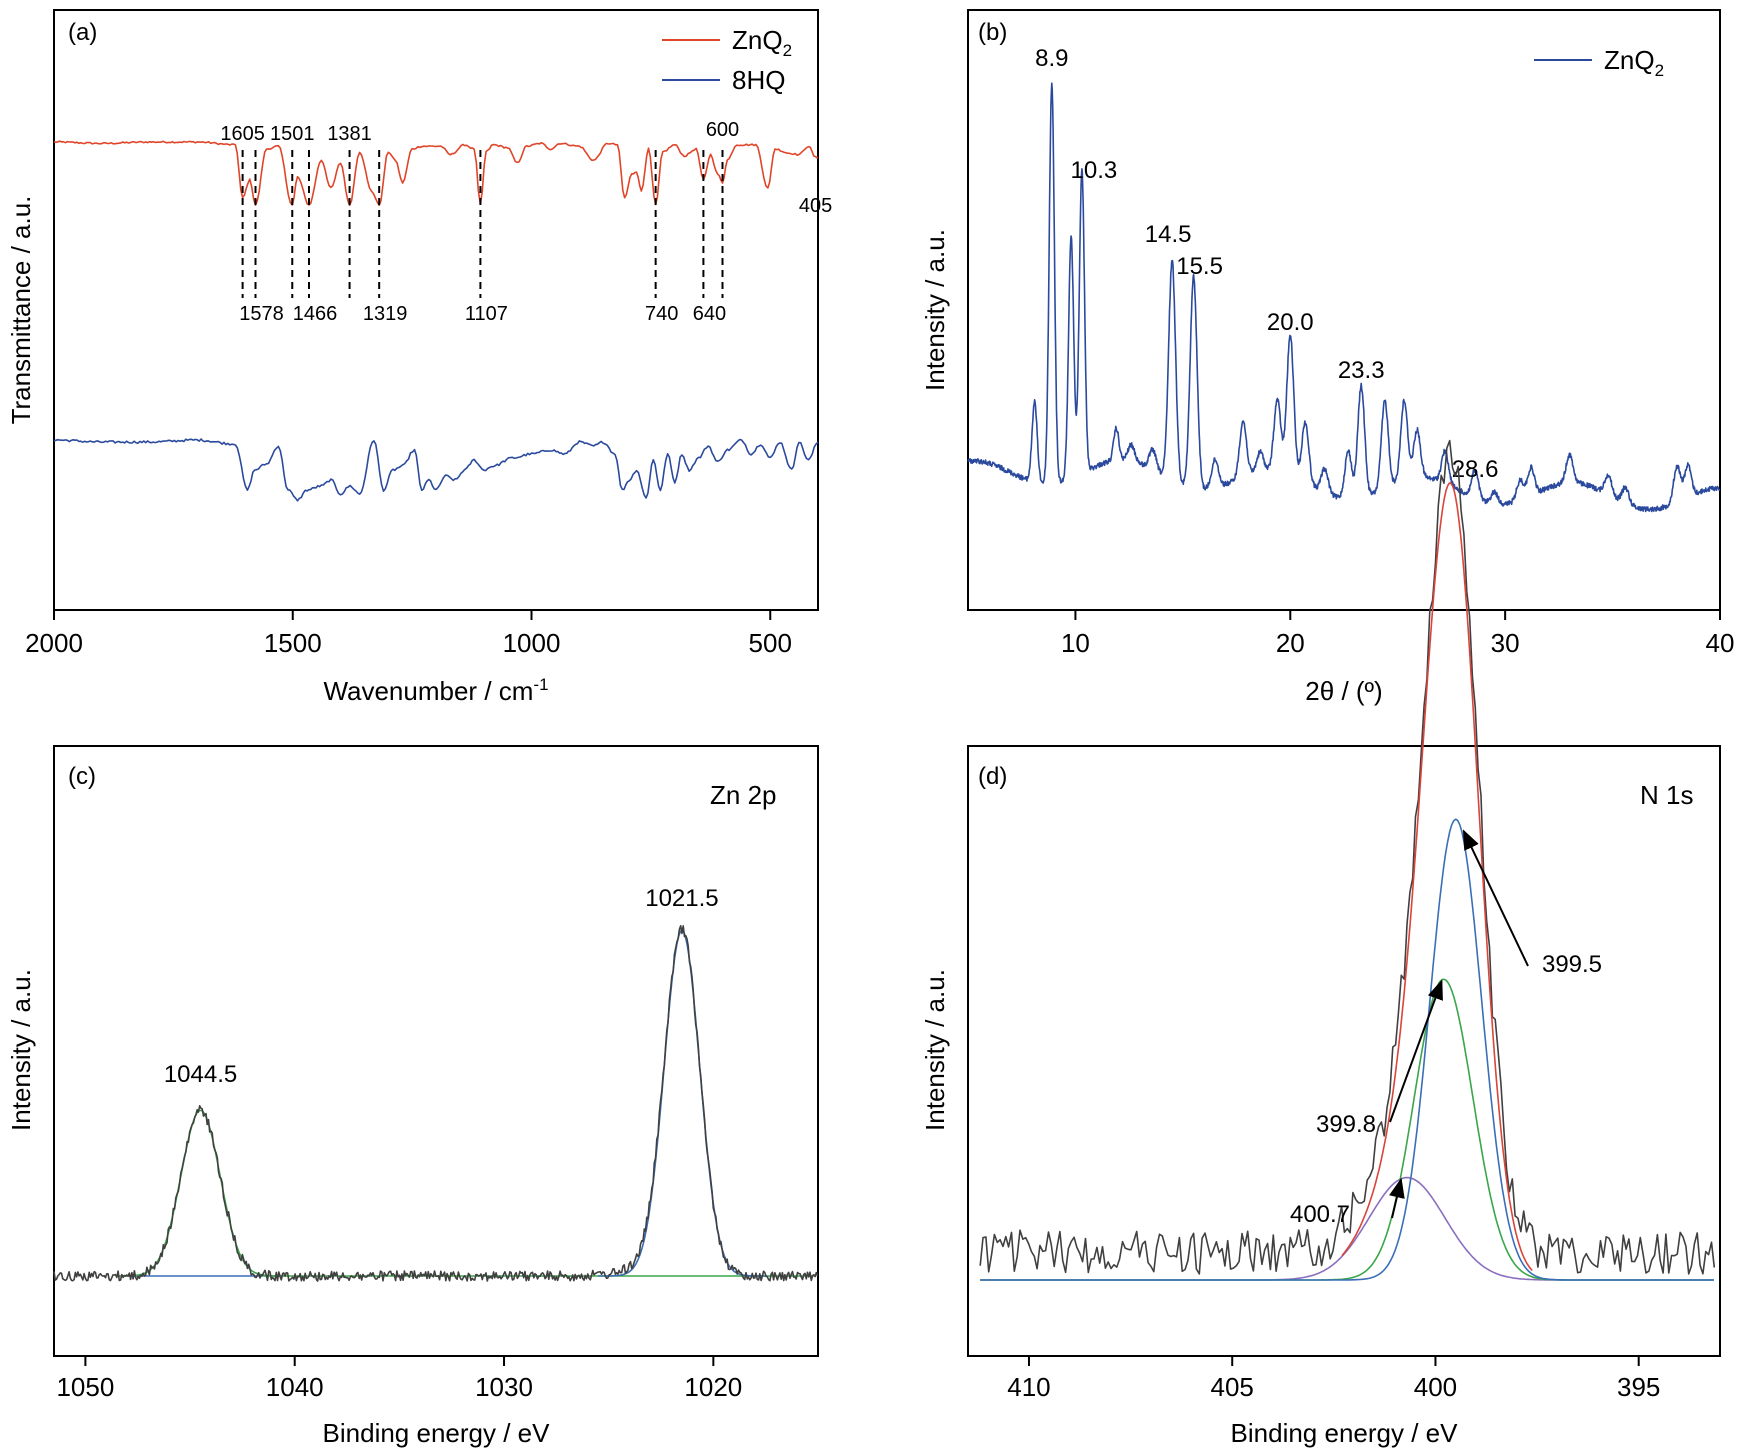 The image size is (1741, 1456). I want to click on series-line-a-8hq, so click(436, 470).